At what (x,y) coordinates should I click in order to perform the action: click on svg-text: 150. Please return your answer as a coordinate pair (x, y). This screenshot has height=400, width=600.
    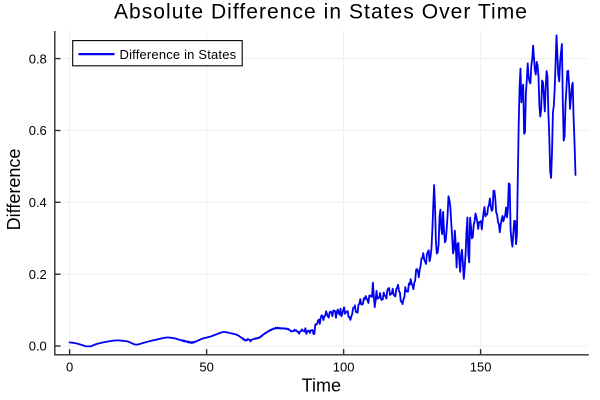
    Looking at the image, I should click on (481, 366).